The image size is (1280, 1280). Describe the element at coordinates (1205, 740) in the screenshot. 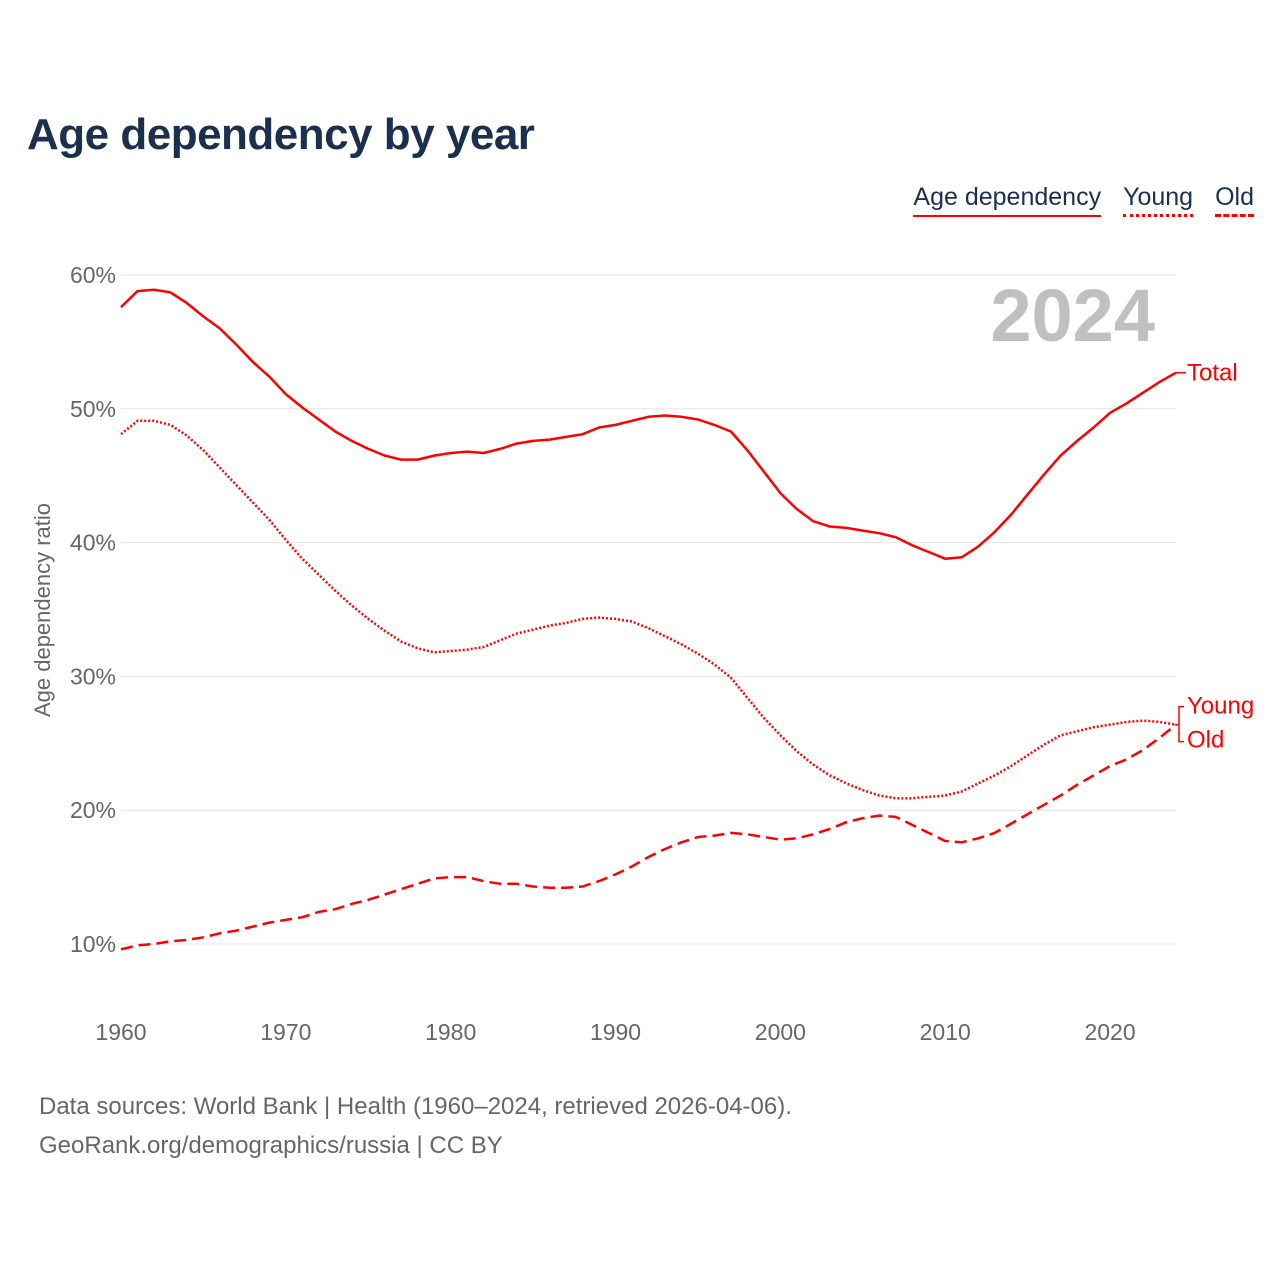

I see `series-label-old: Old` at that location.